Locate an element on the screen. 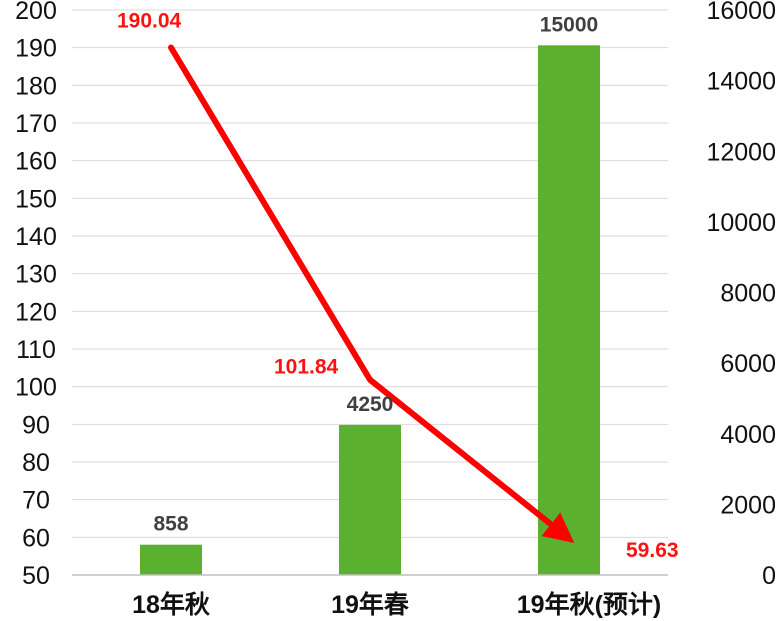  bar-data-label: 15000 is located at coordinates (569, 24).